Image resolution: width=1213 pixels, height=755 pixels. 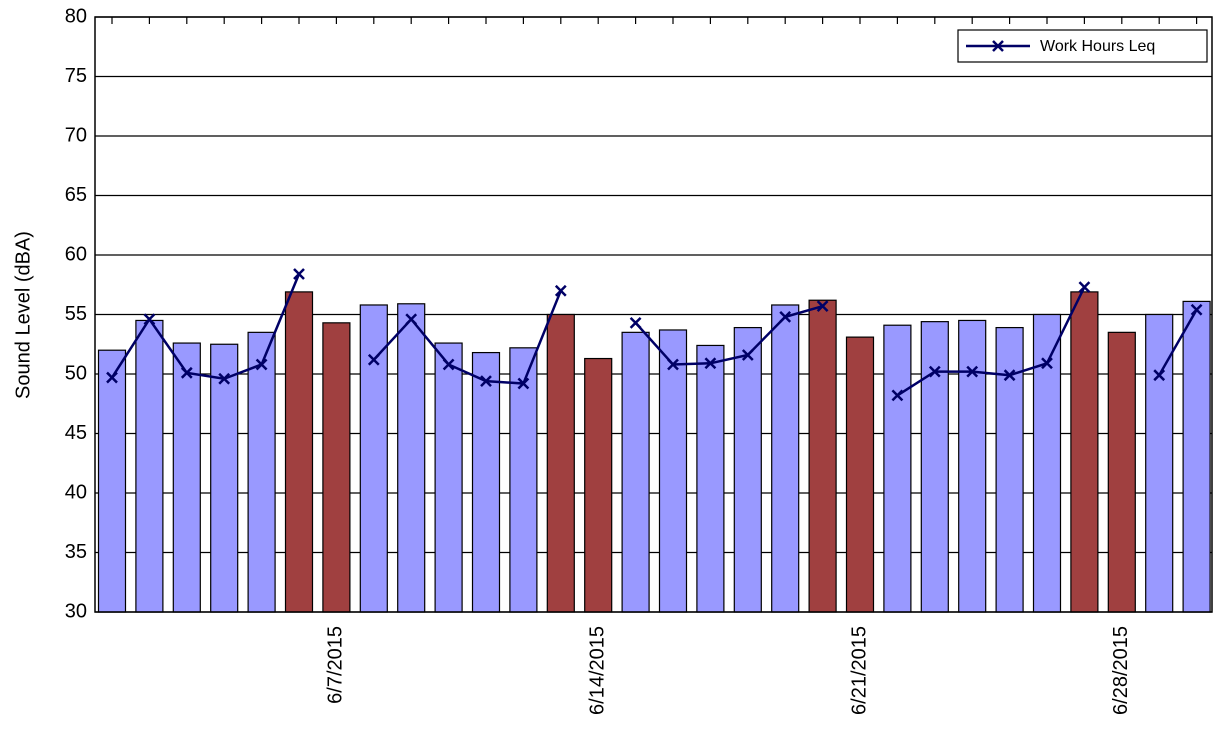 I want to click on y-tick-label: 45, so click(x=76, y=433).